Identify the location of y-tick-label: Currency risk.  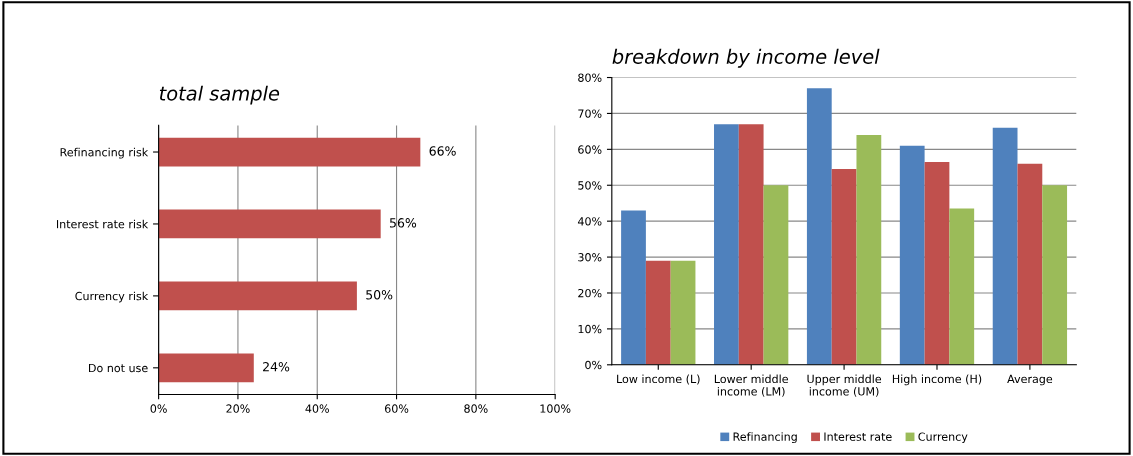
(112, 297).